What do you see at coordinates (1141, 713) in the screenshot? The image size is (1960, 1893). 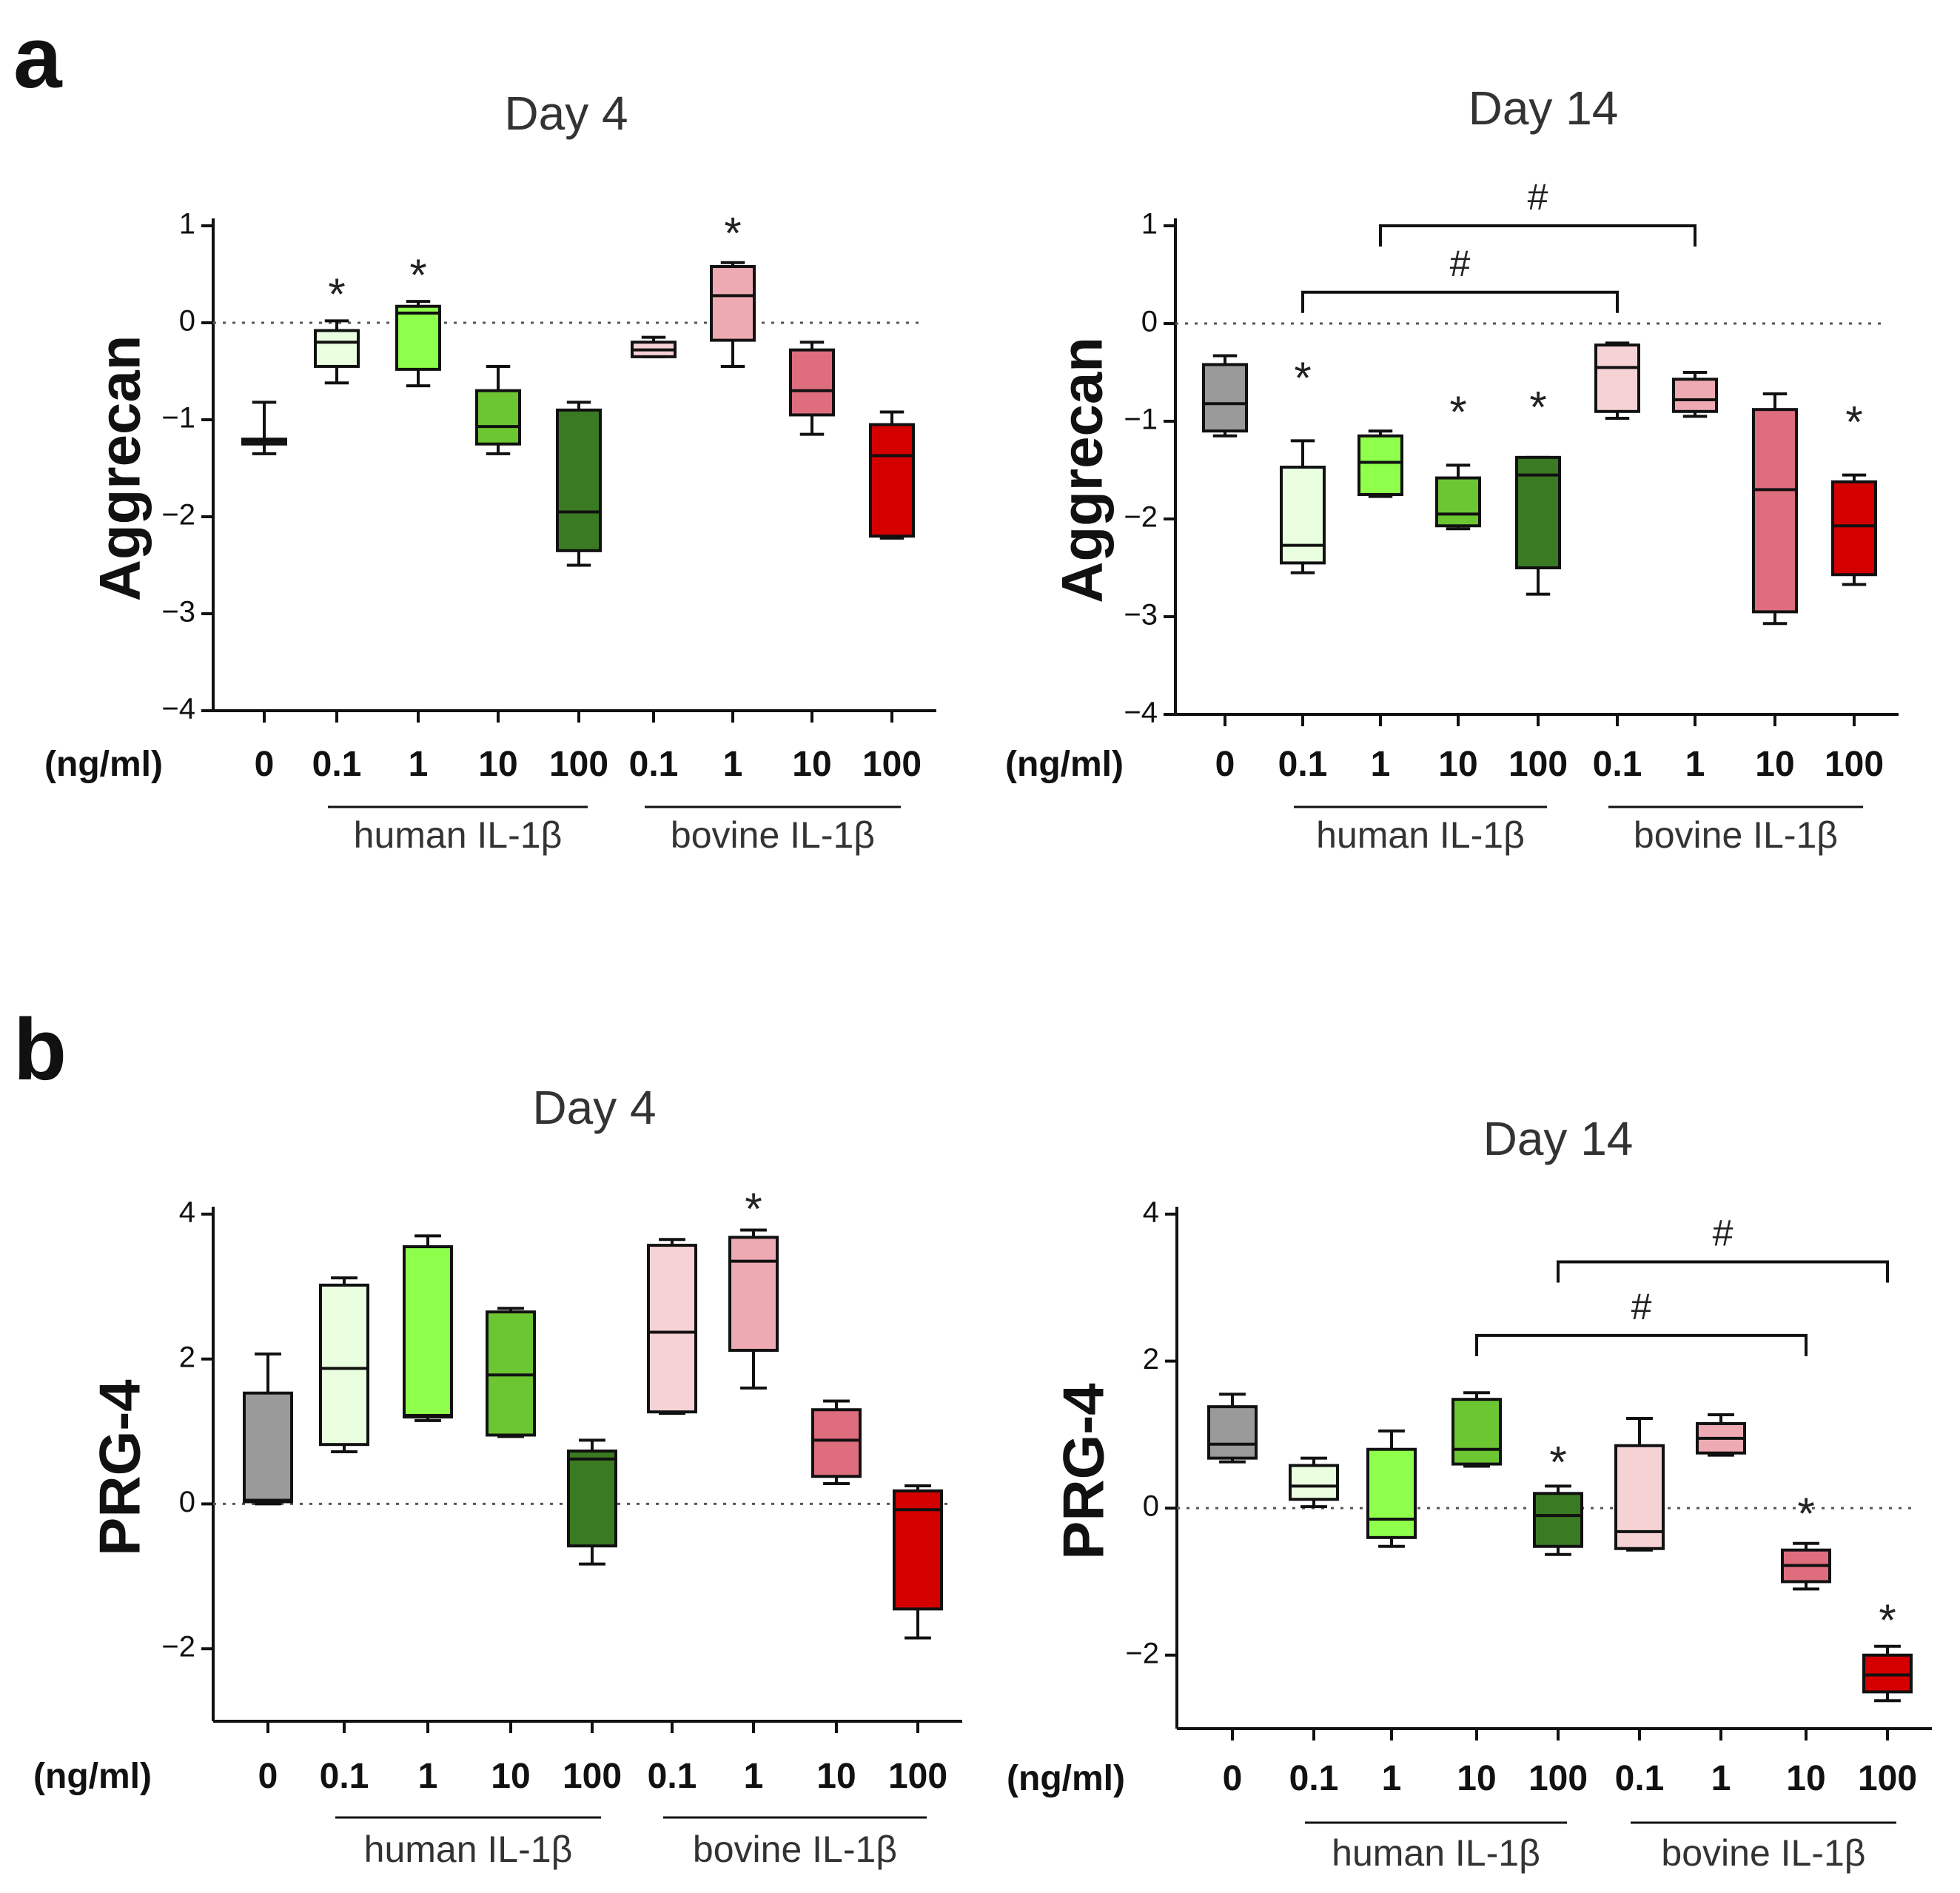 I see `y-tick-label: −4` at bounding box center [1141, 713].